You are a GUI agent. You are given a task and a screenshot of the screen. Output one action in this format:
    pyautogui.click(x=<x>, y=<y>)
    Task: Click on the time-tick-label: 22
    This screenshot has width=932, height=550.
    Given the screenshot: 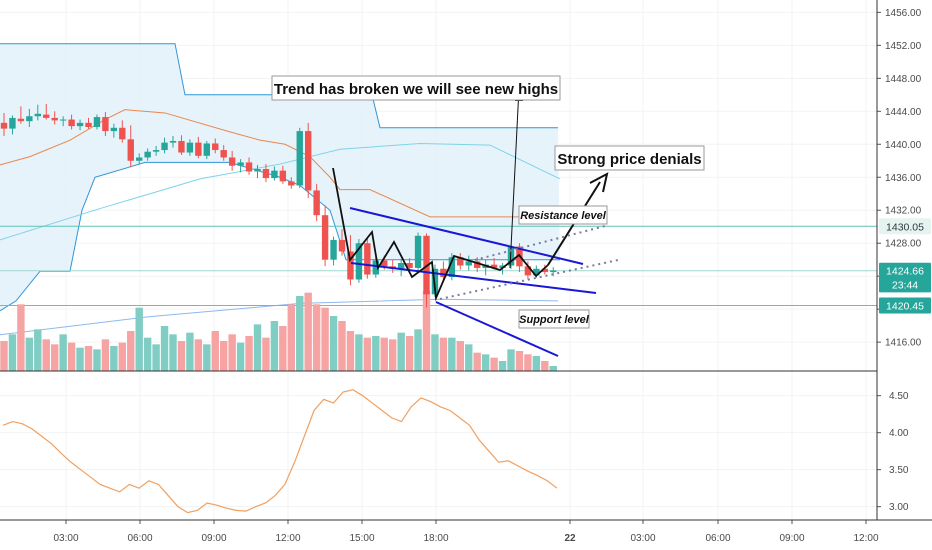 What is the action you would take?
    pyautogui.click(x=570, y=538)
    